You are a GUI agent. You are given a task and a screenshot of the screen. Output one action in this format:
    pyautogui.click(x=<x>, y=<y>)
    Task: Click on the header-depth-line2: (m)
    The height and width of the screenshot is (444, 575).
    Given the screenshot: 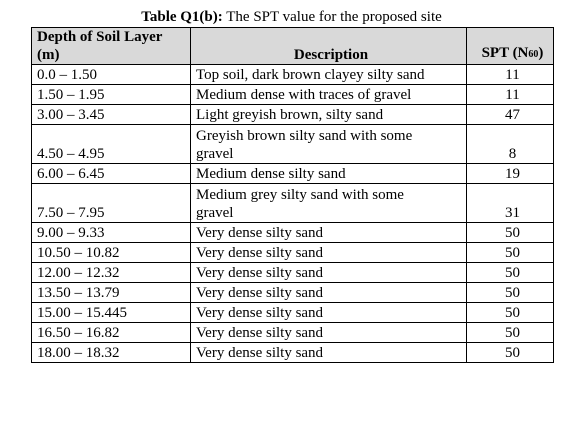 What is the action you would take?
    pyautogui.click(x=48, y=55)
    